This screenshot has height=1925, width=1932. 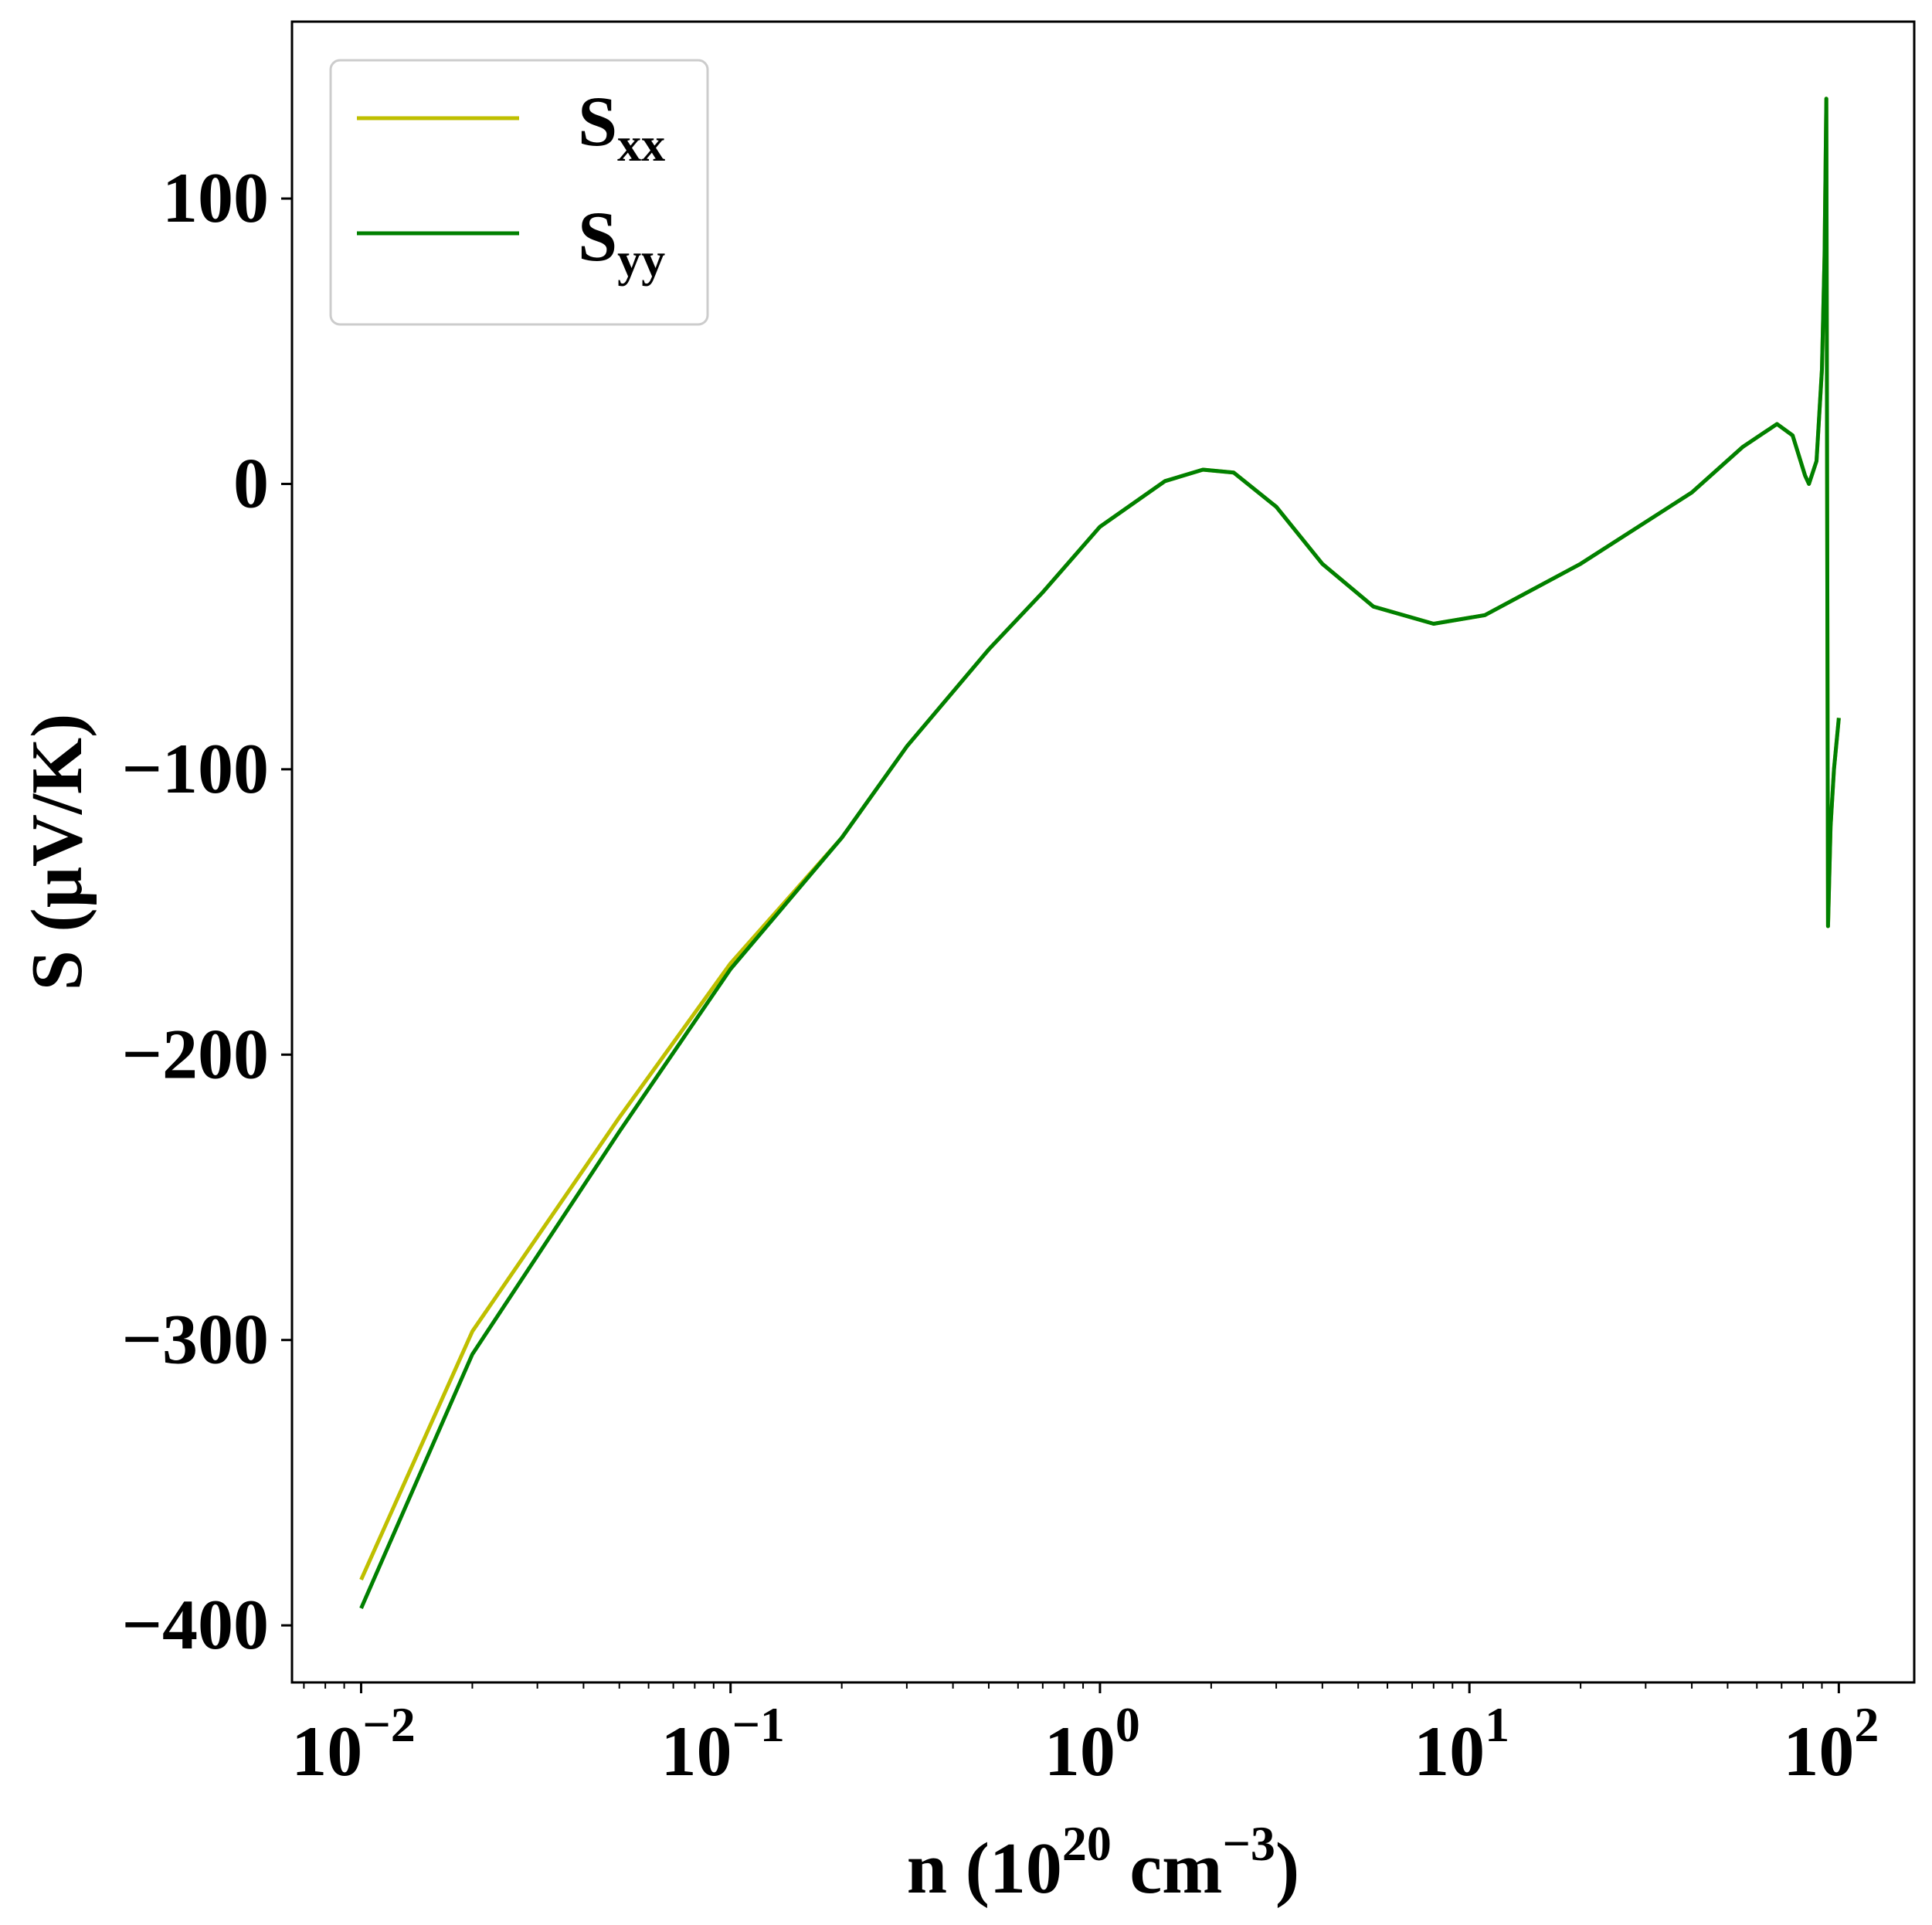 I want to click on legend-label-sxx: Sxx, so click(x=621, y=126).